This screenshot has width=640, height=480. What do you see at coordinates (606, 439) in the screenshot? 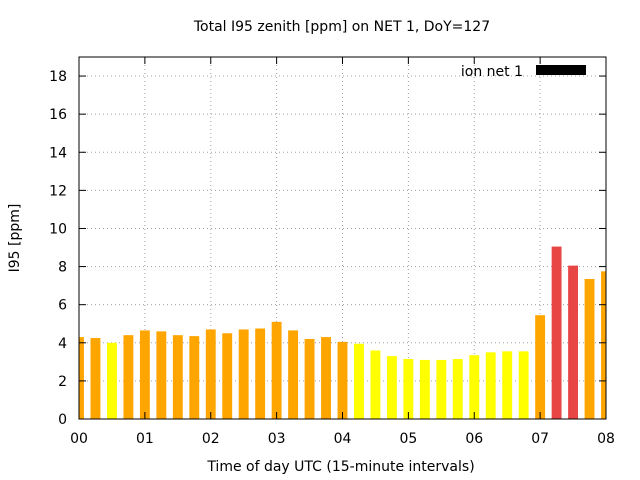
I see `x-tick-label: 08` at bounding box center [606, 439].